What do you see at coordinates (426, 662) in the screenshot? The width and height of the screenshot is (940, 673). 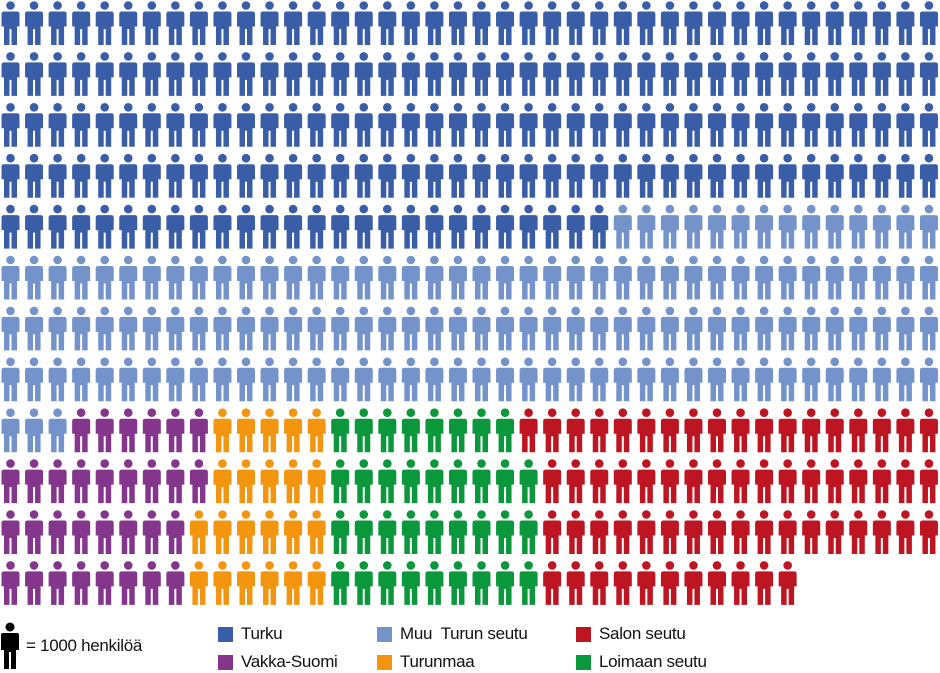 I see `legend-turunmaa: Turunmaa` at bounding box center [426, 662].